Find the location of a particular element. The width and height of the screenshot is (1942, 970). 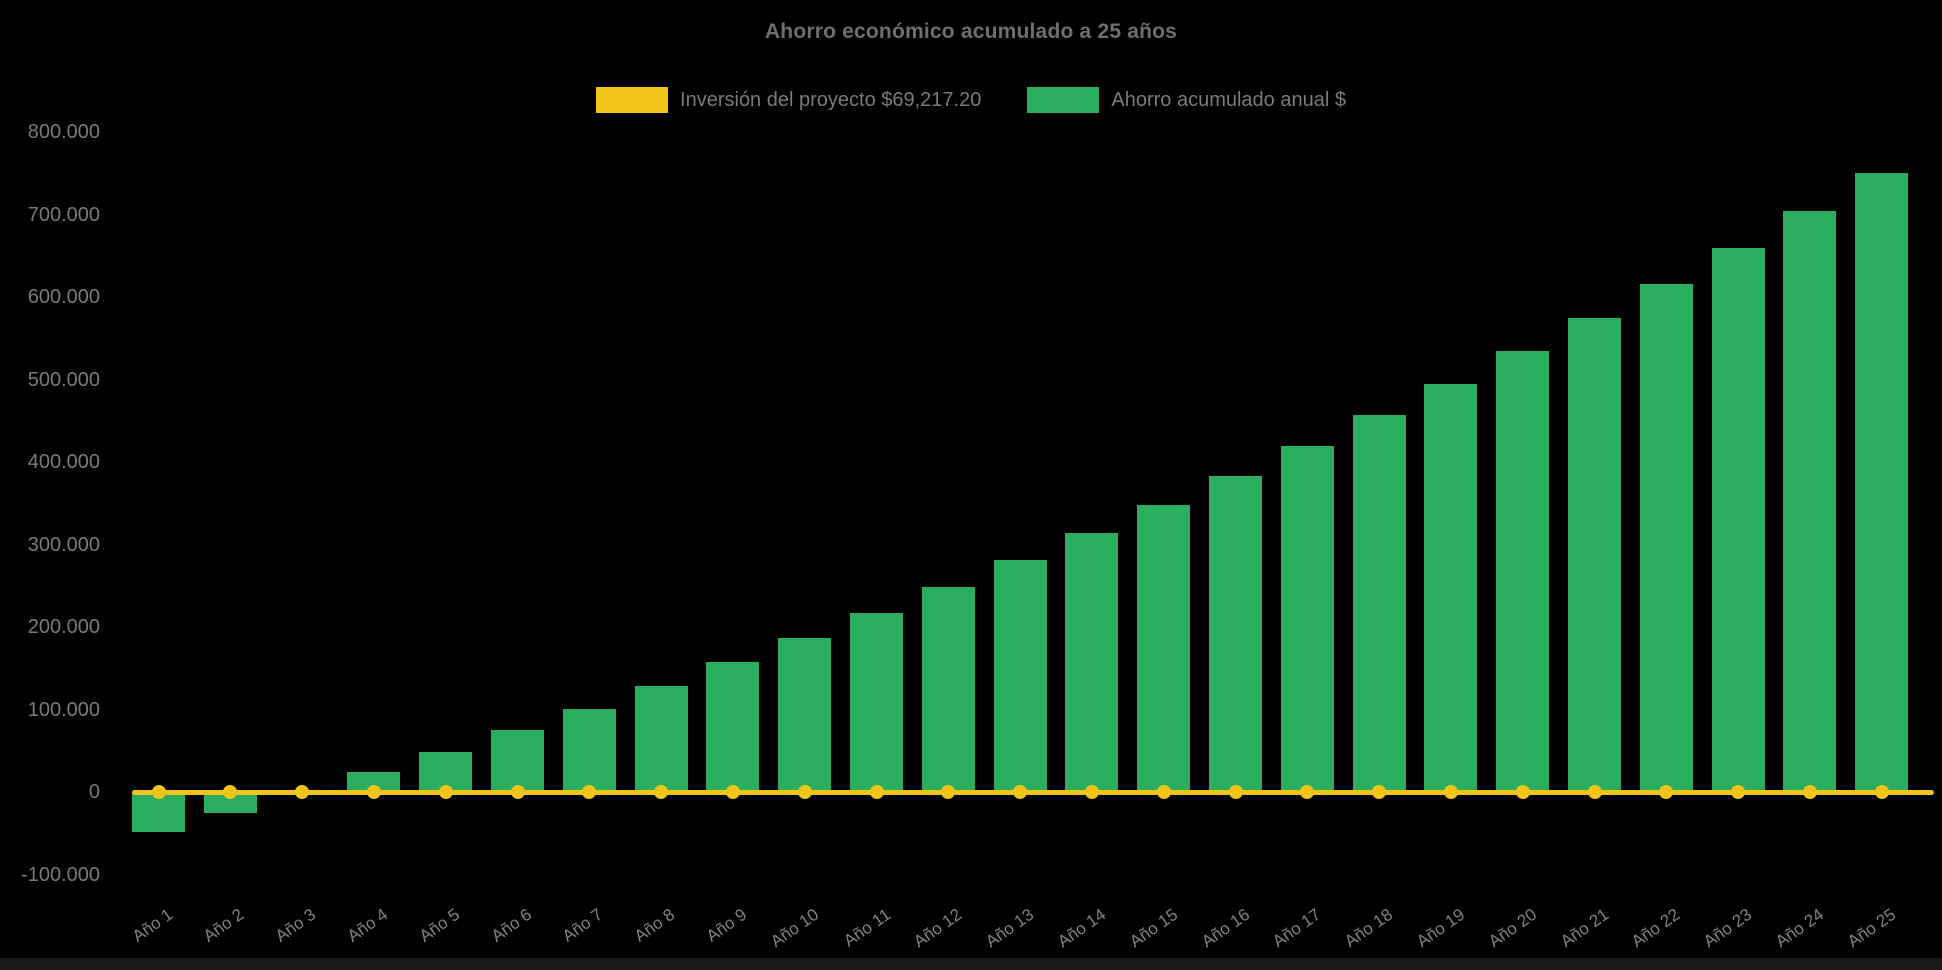

y-axis-tick-label: 0 is located at coordinates (94, 792).